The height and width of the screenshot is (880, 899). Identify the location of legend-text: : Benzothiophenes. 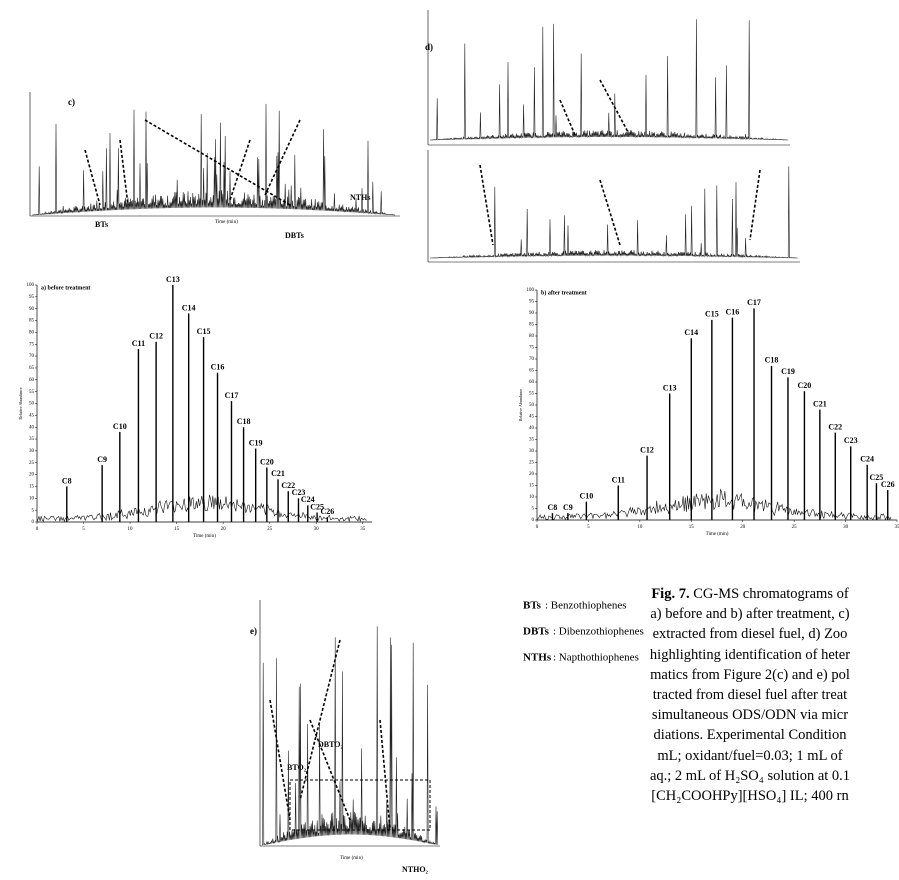
(586, 606).